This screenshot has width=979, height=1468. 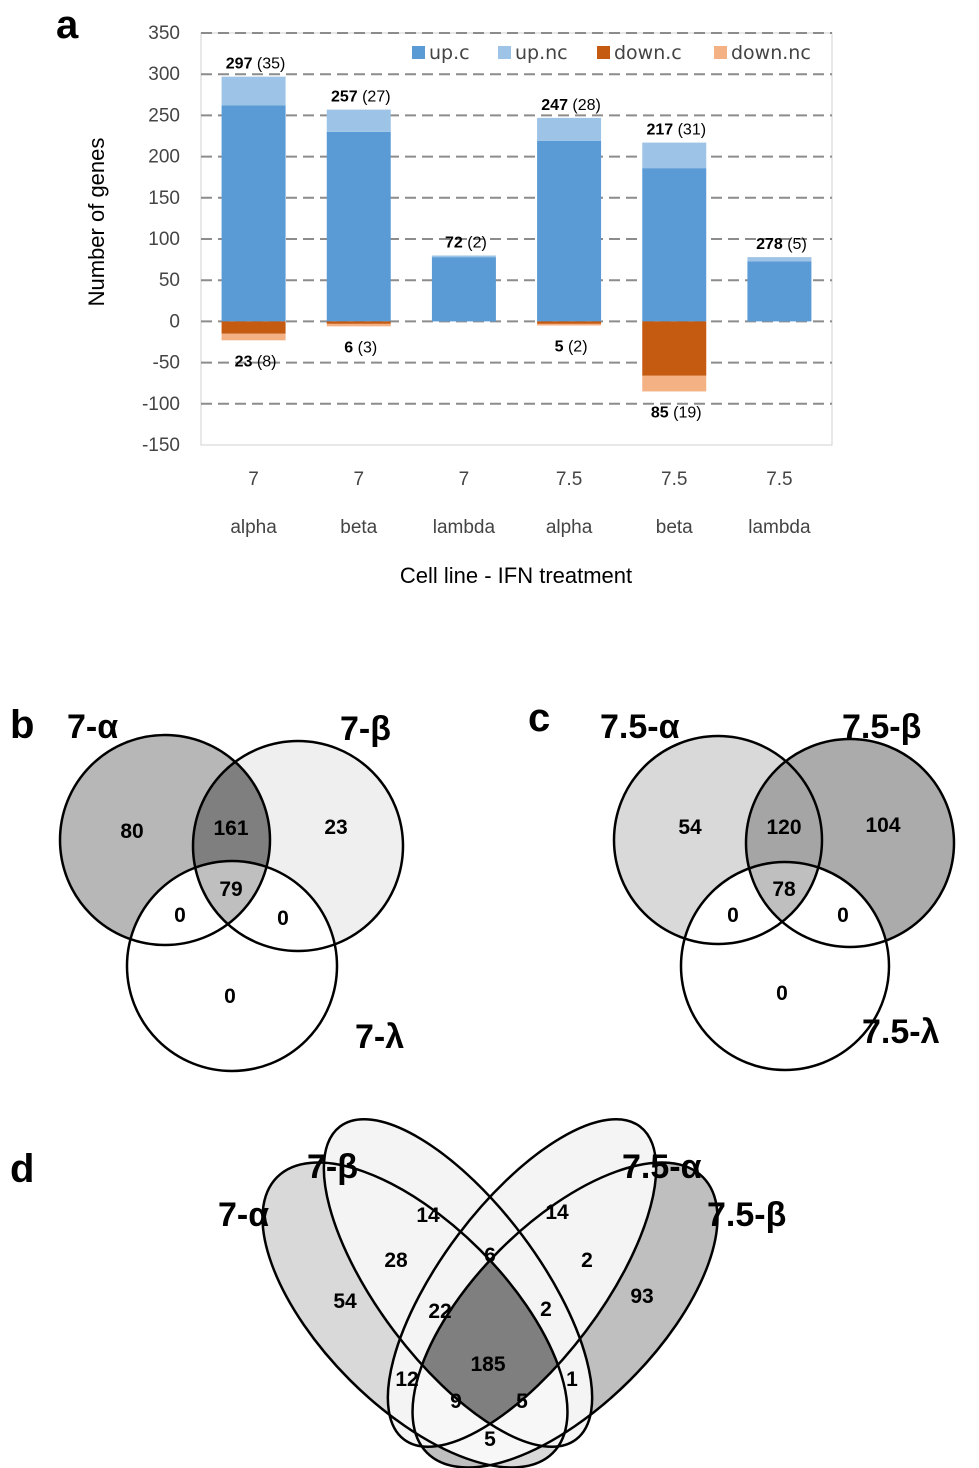 What do you see at coordinates (449, 53) in the screenshot?
I see `legend-label: up.c` at bounding box center [449, 53].